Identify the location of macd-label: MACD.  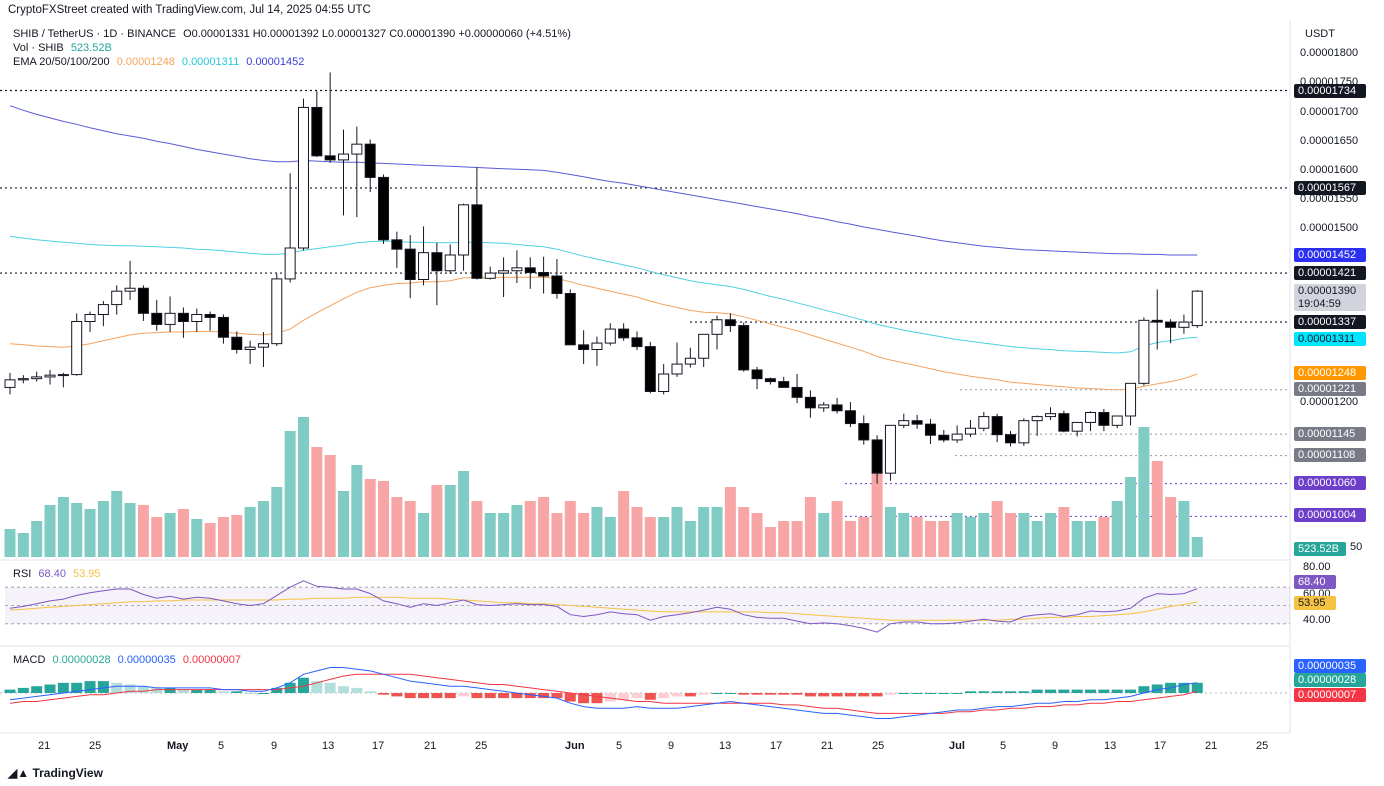
(29, 660).